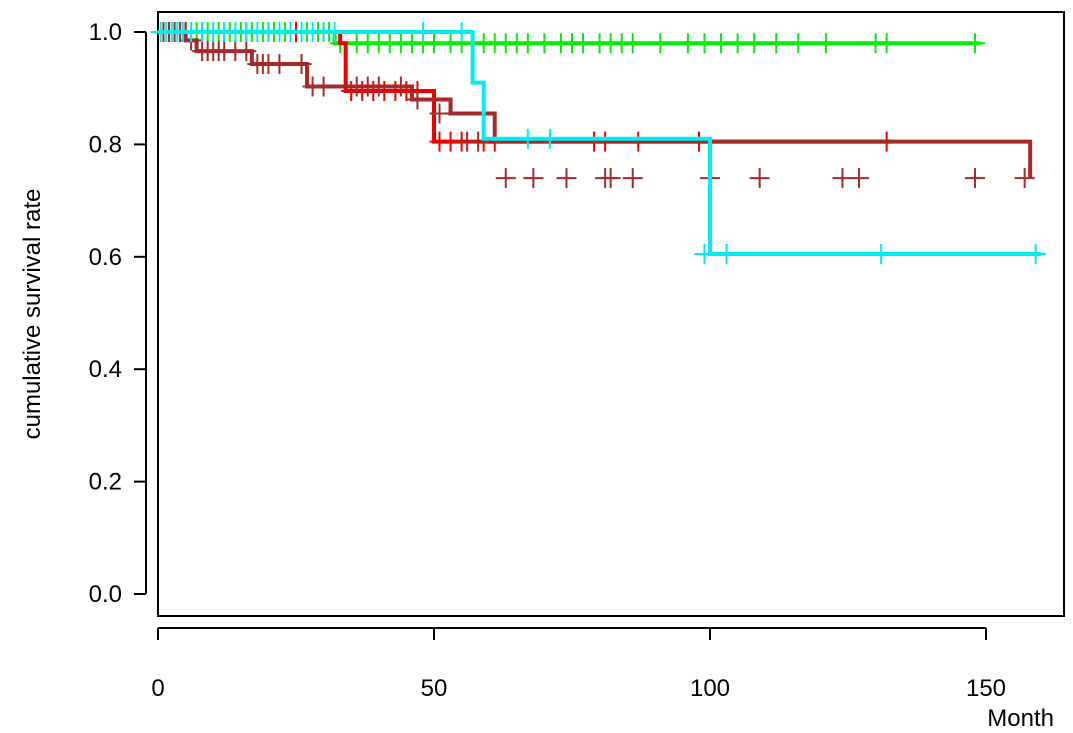 The height and width of the screenshot is (733, 1073). What do you see at coordinates (118, 313) in the screenshot?
I see `y-axis: 0.0 0.2 0.4 0.6 0.8 1.0` at bounding box center [118, 313].